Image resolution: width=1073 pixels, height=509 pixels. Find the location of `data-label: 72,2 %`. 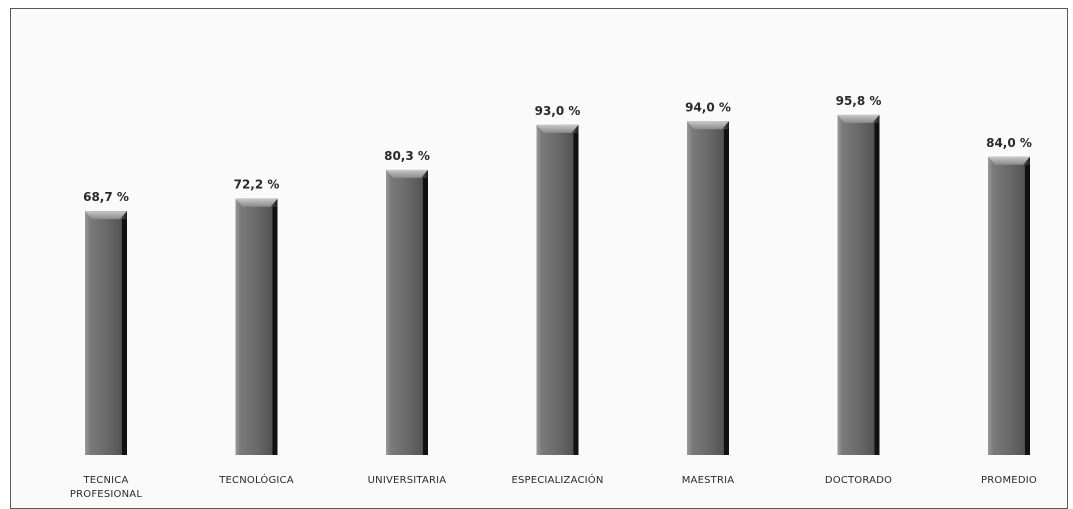

data-label: 72,2 % is located at coordinates (257, 185).